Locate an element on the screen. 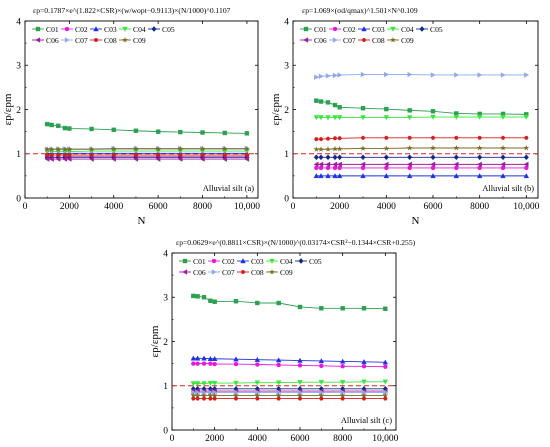 This screenshot has width=550, height=447. series-C01 is located at coordinates (289, 302).